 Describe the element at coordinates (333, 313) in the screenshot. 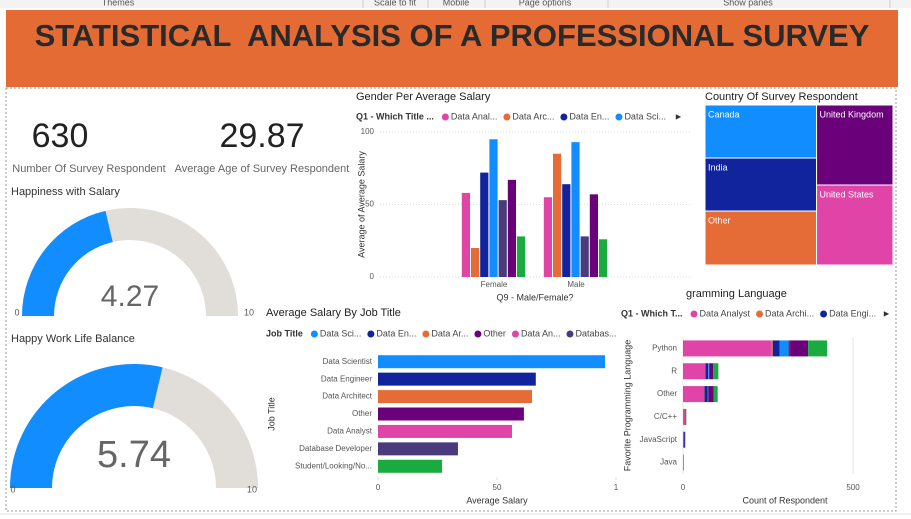

I see `chart-title: Average Salary By Job Title` at that location.